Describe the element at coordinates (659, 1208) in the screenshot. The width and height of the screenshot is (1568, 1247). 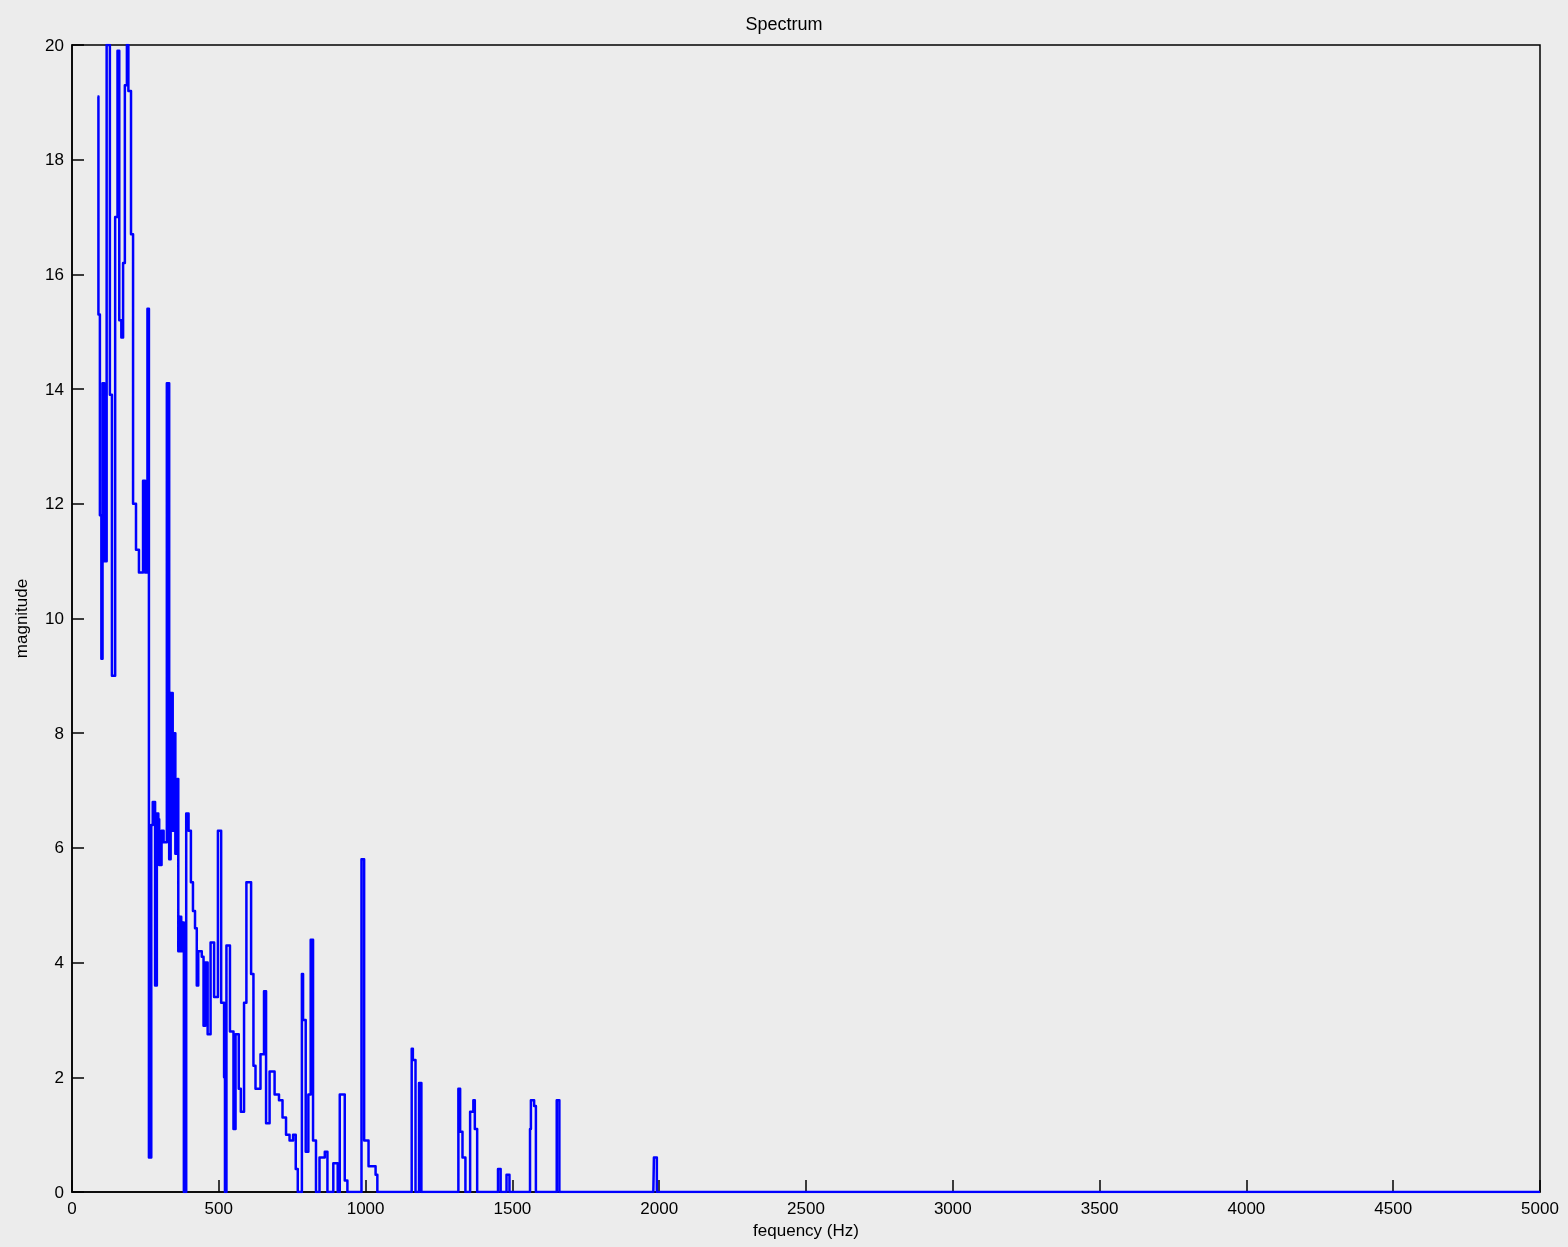
I see `x-tick-label: 2000` at that location.